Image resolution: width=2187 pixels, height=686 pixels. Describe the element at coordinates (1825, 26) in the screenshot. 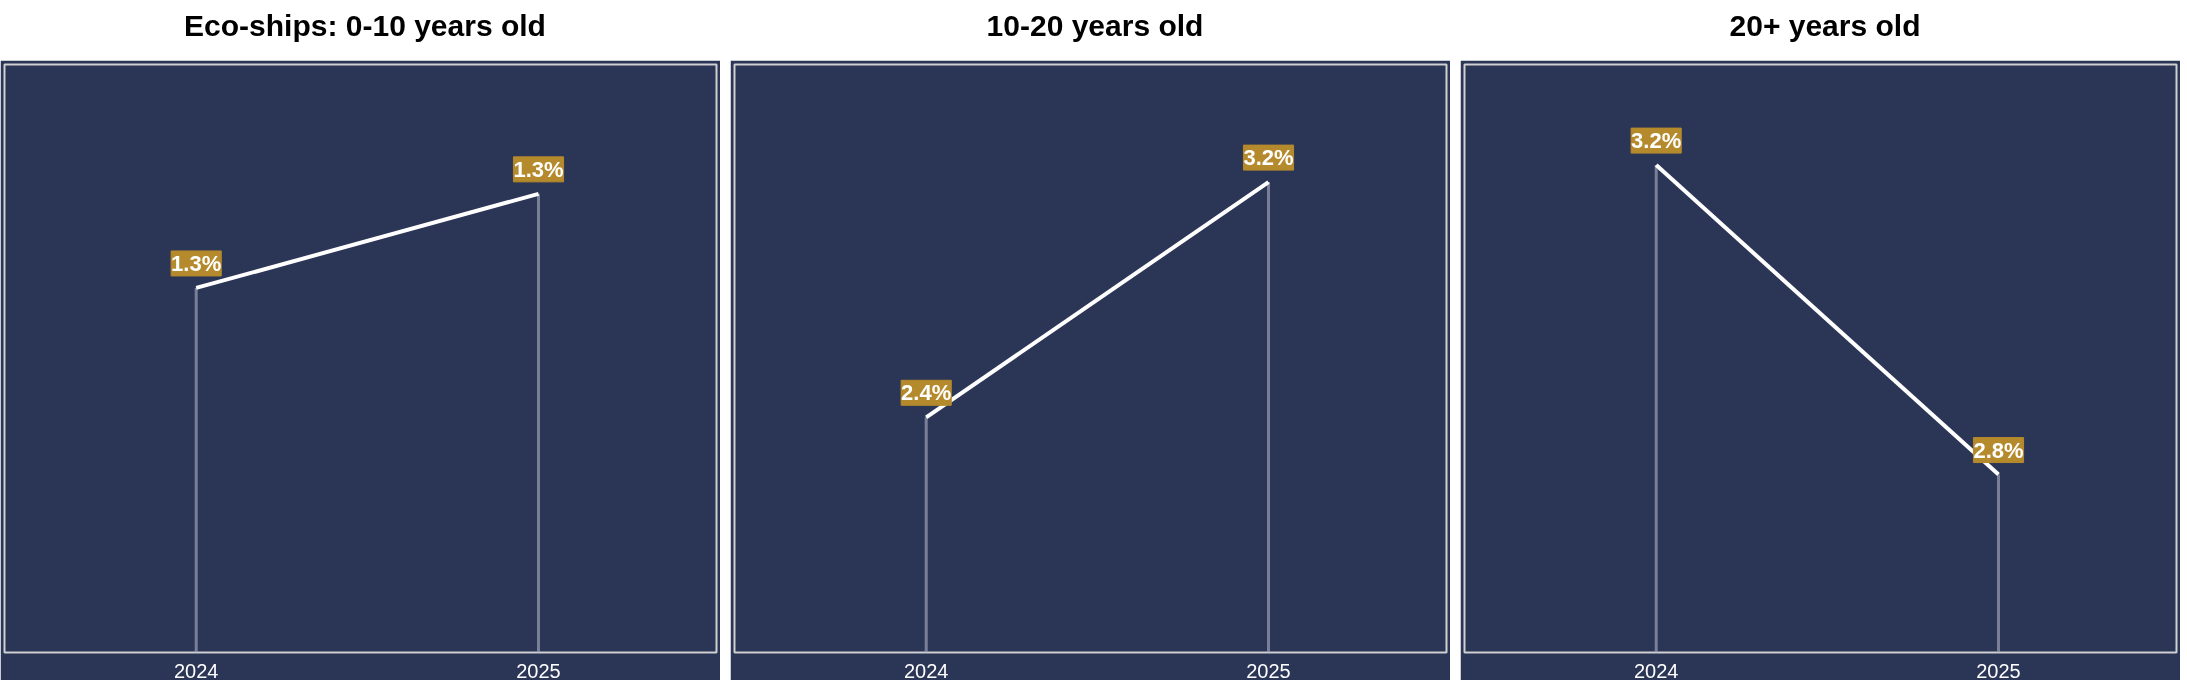

I see `chart-title: 20+ years old` at that location.